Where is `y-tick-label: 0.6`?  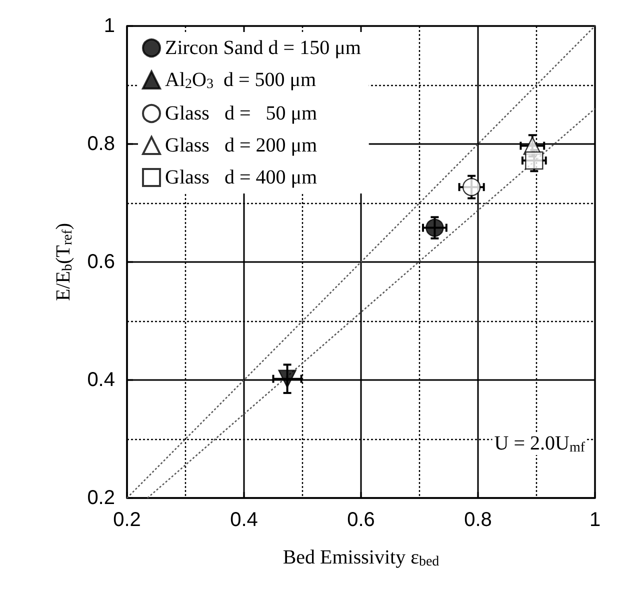
y-tick-label: 0.6 is located at coordinates (101, 262).